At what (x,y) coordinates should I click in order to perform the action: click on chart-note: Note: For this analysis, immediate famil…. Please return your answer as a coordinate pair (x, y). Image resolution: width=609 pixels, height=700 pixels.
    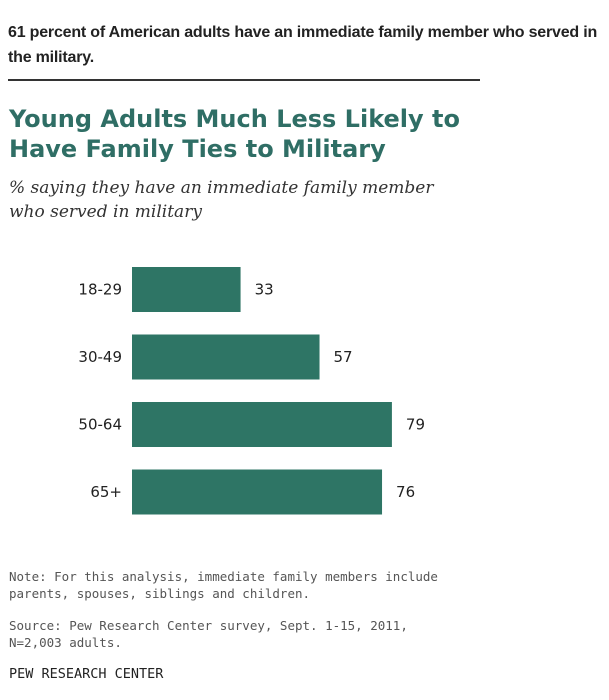
    Looking at the image, I should click on (244, 585).